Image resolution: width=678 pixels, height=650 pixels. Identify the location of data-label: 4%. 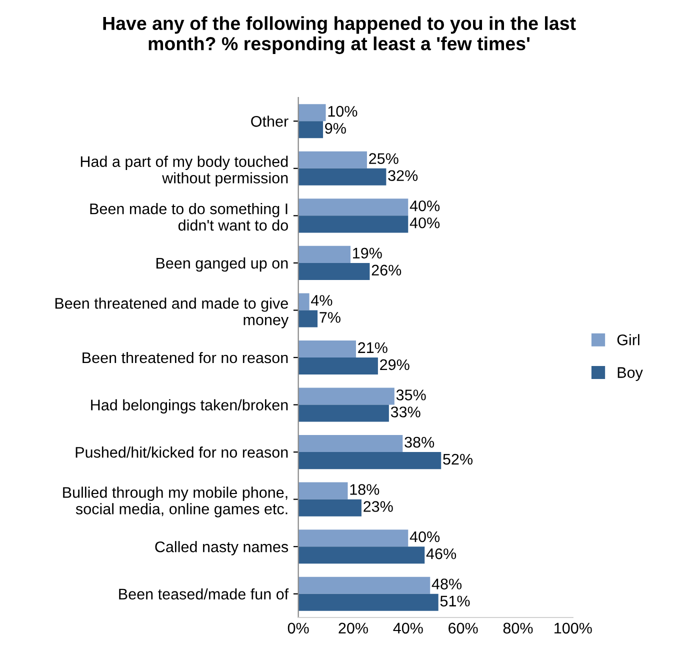
(321, 300).